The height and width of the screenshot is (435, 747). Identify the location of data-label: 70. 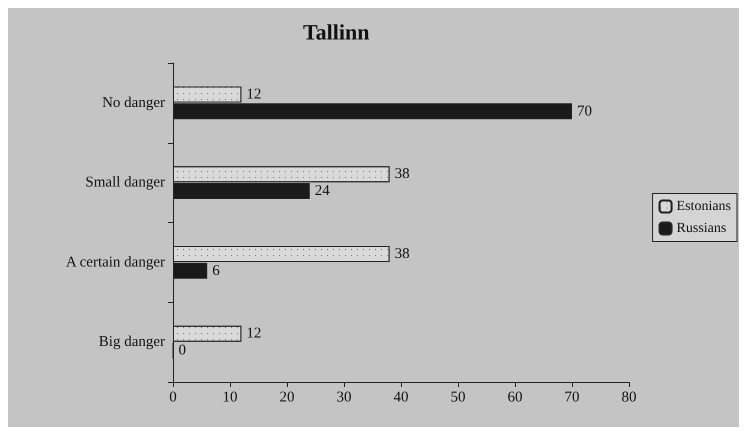
(584, 111).